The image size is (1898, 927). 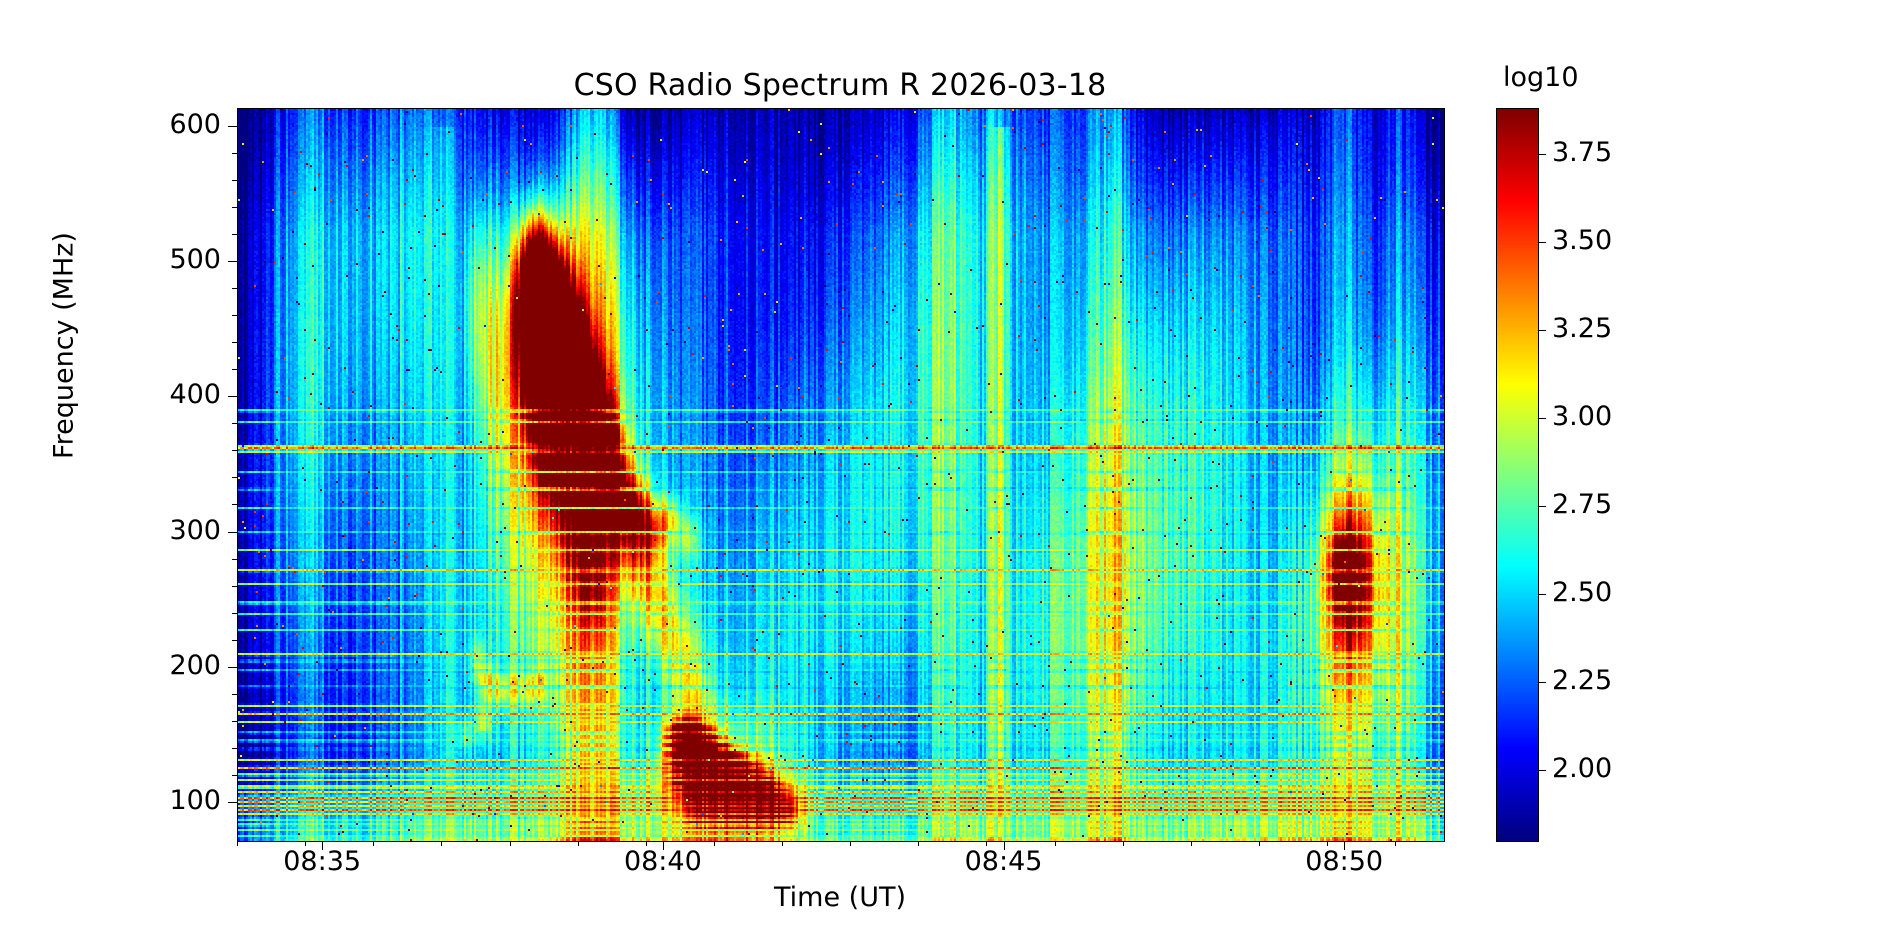 What do you see at coordinates (662, 861) in the screenshot?
I see `x-tick-label: 08:40` at bounding box center [662, 861].